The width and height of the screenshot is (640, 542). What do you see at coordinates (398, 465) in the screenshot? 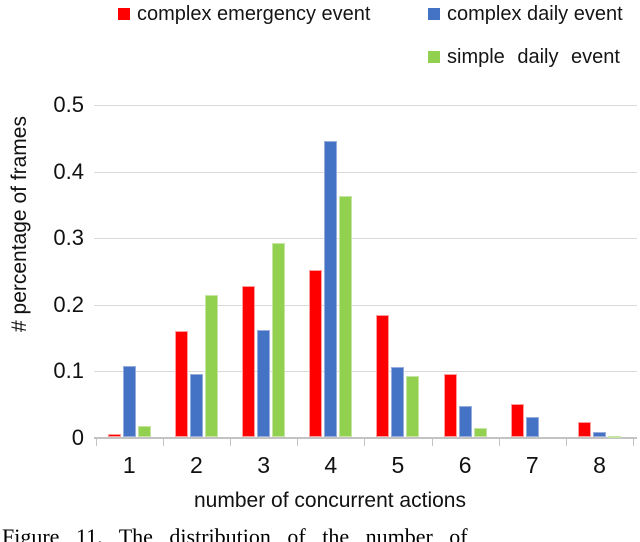
I see `x-tick-label-5: 5` at bounding box center [398, 465].